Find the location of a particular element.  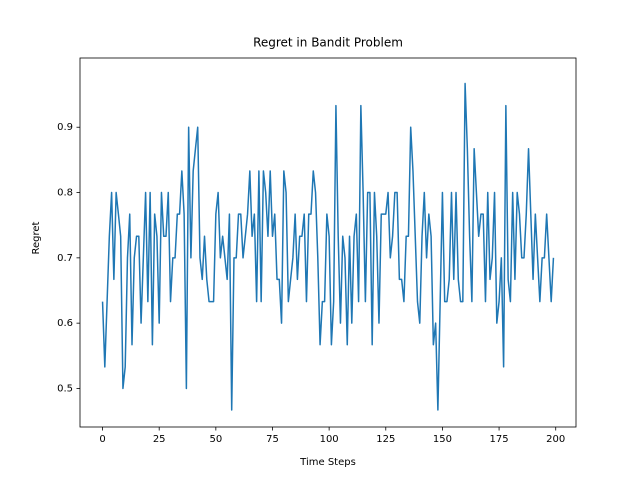

x-tick-label: 200 is located at coordinates (555, 439).